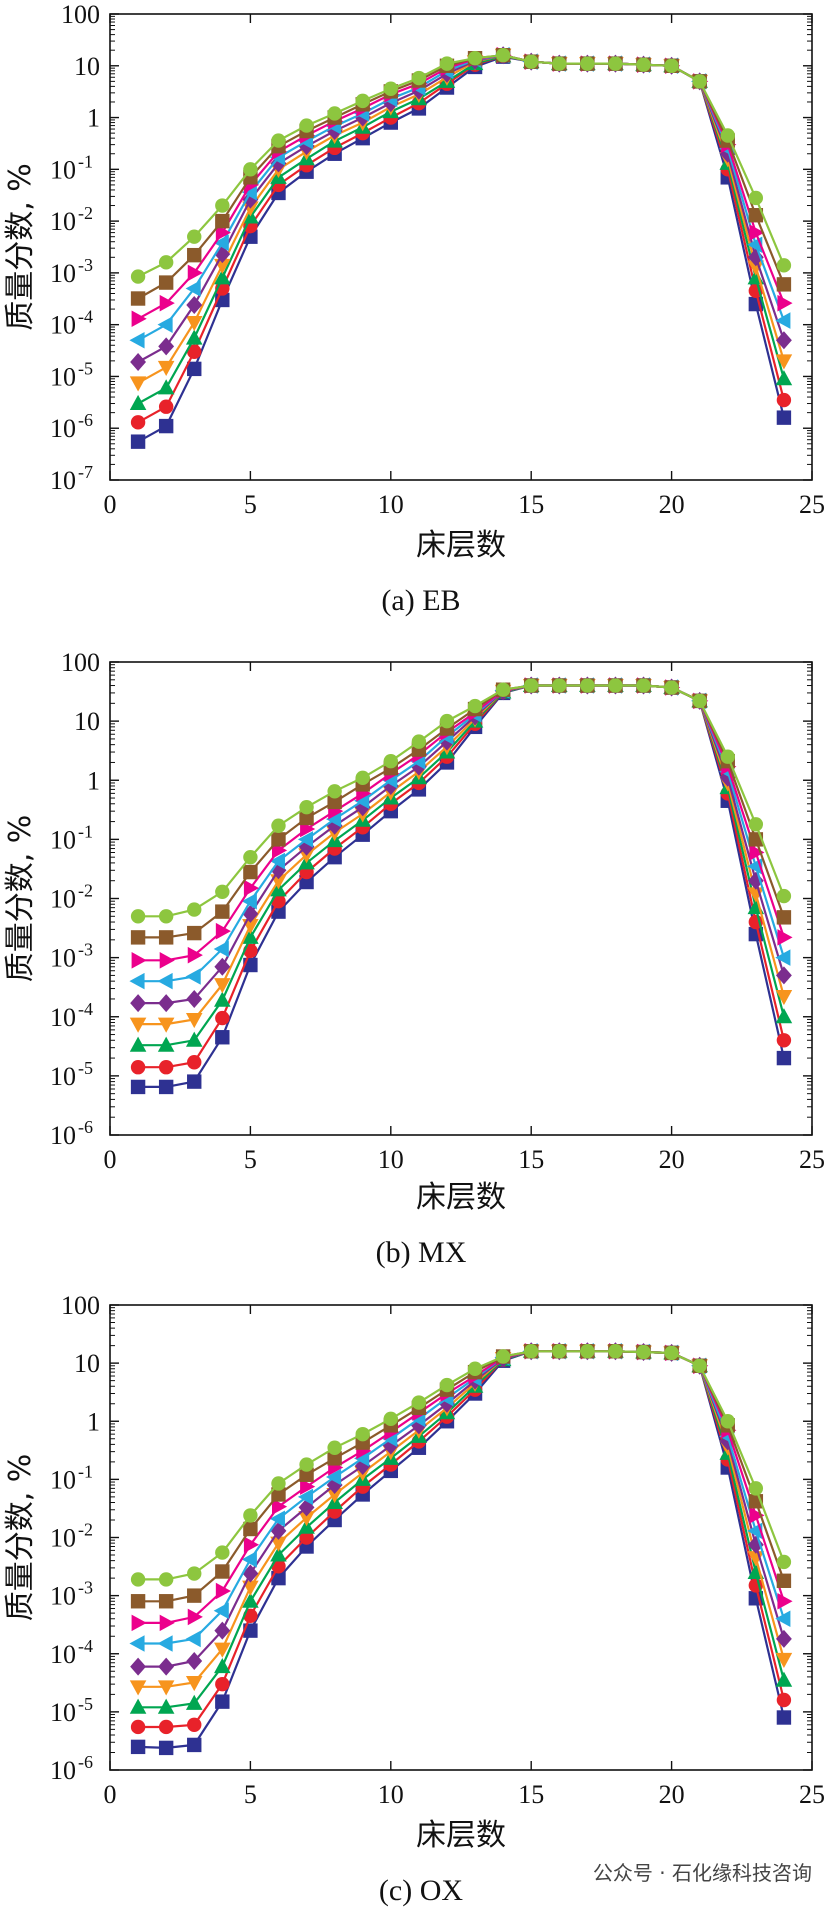 The height and width of the screenshot is (1916, 829). What do you see at coordinates (531, 504) in the screenshot?
I see `x-tick-label: 15` at bounding box center [531, 504].